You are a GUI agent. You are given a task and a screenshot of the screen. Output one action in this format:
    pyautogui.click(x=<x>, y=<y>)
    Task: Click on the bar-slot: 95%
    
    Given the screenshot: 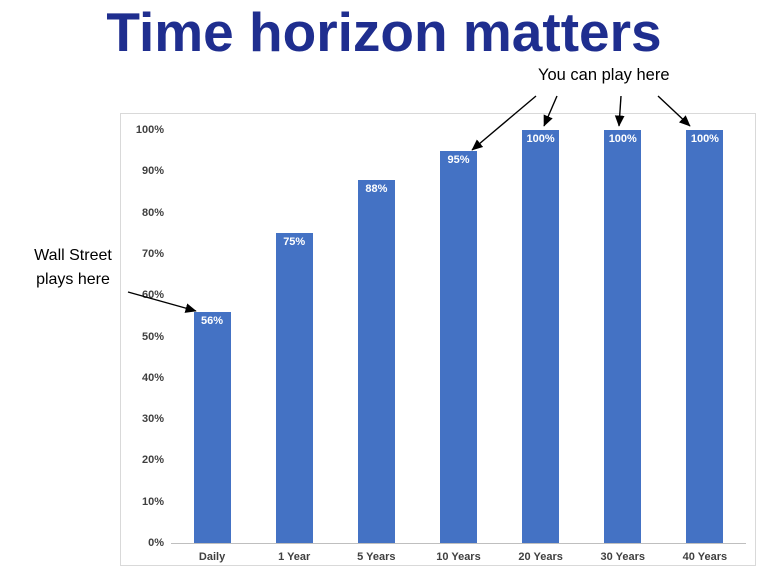 What is the action you would take?
    pyautogui.click(x=458, y=346)
    